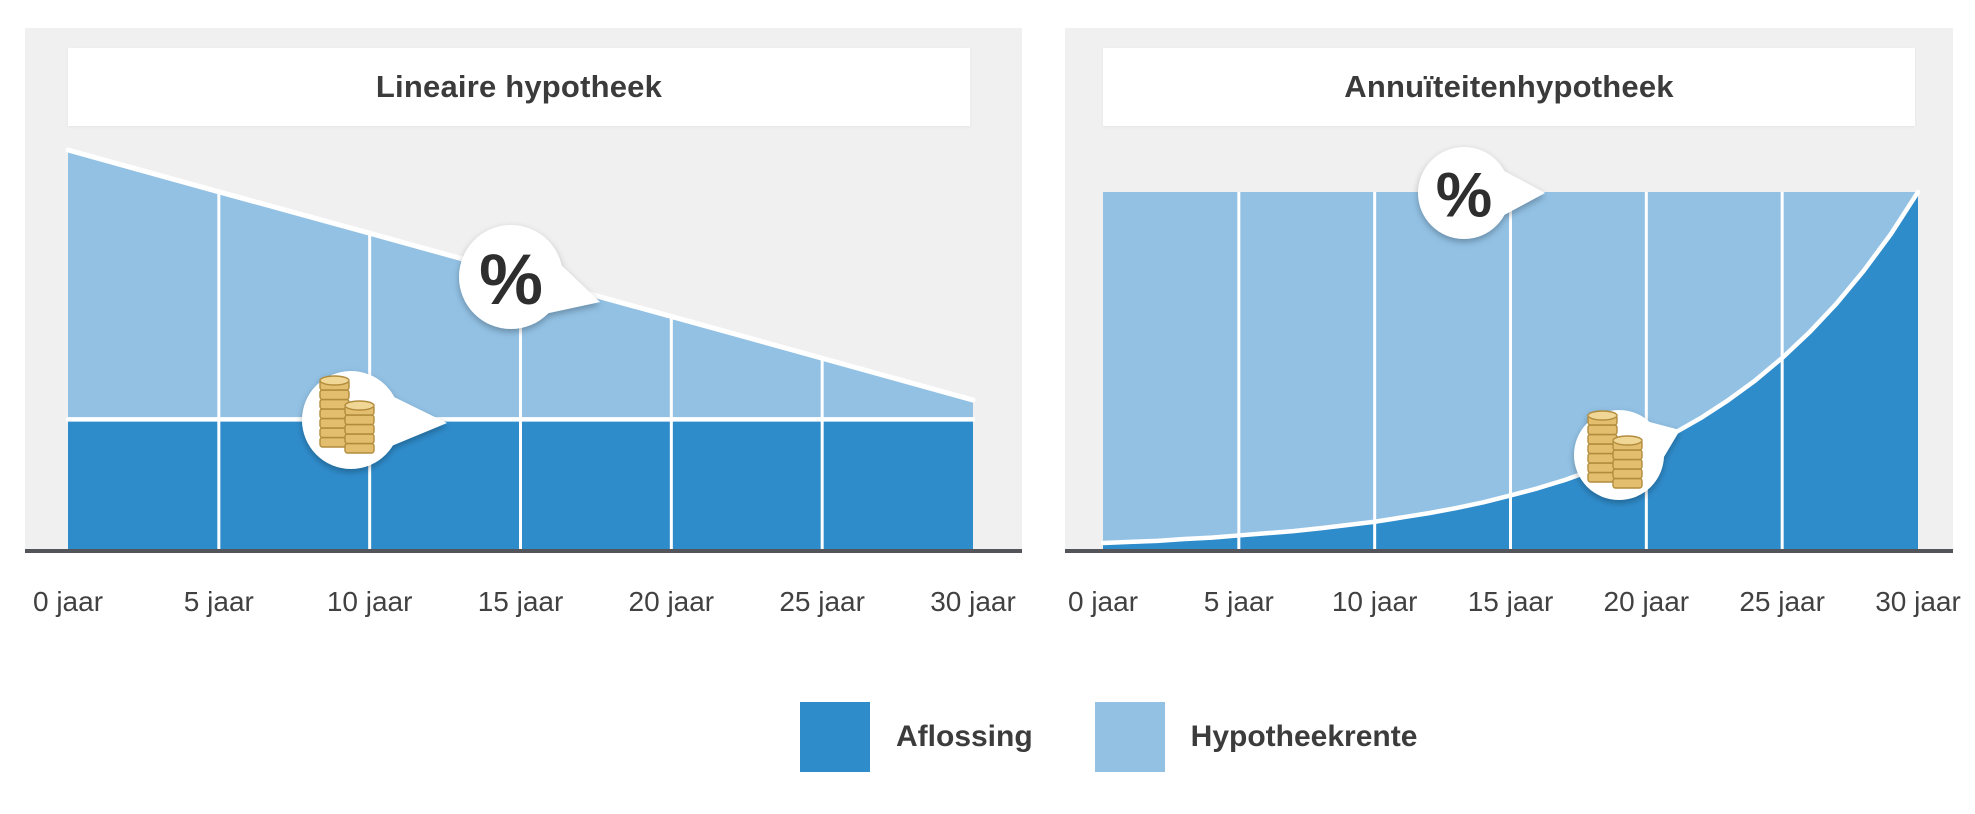  Describe the element at coordinates (523, 551) in the screenshot. I see `linear-chart-x-axis` at that location.